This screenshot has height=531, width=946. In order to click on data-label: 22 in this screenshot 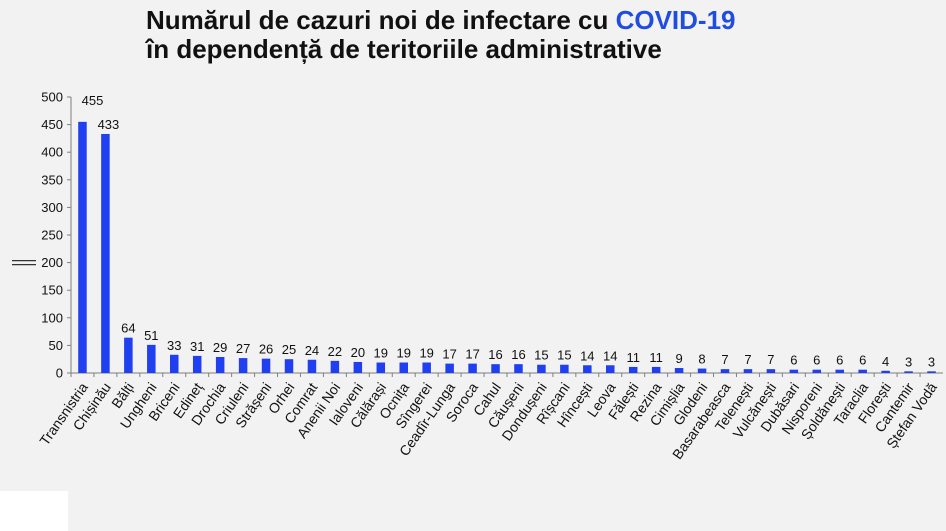, I will do `click(335, 351)`.